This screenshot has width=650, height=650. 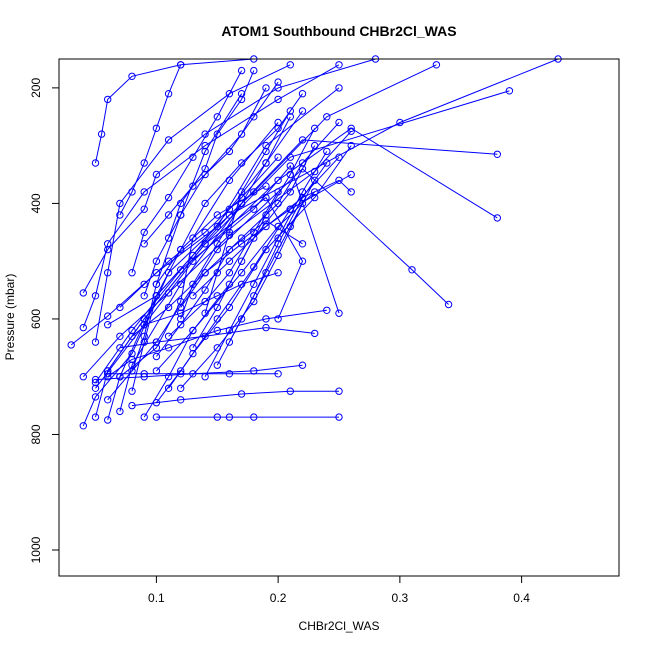 What do you see at coordinates (44, 320) in the screenshot?
I see `y-axis: 200 400 600 800 1000` at bounding box center [44, 320].